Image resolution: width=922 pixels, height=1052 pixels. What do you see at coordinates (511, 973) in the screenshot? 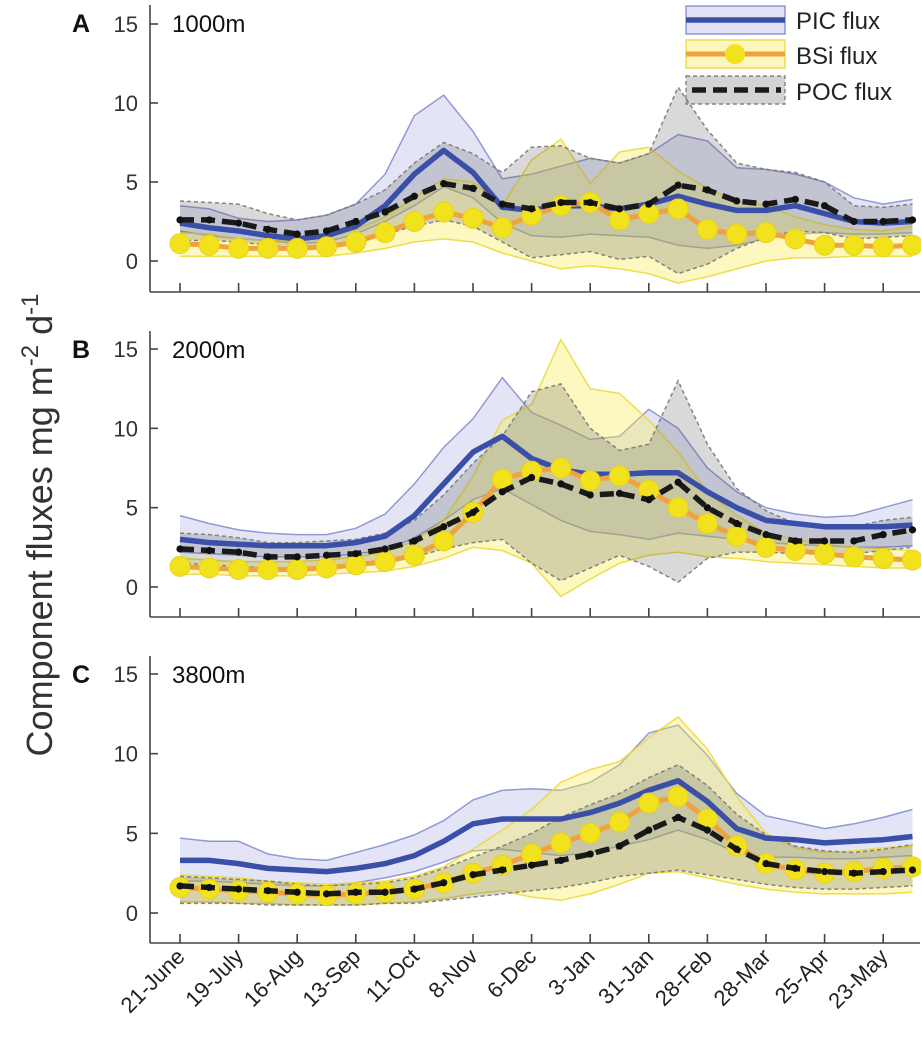
I see `x-tick-label: 6-Dec` at bounding box center [511, 973].